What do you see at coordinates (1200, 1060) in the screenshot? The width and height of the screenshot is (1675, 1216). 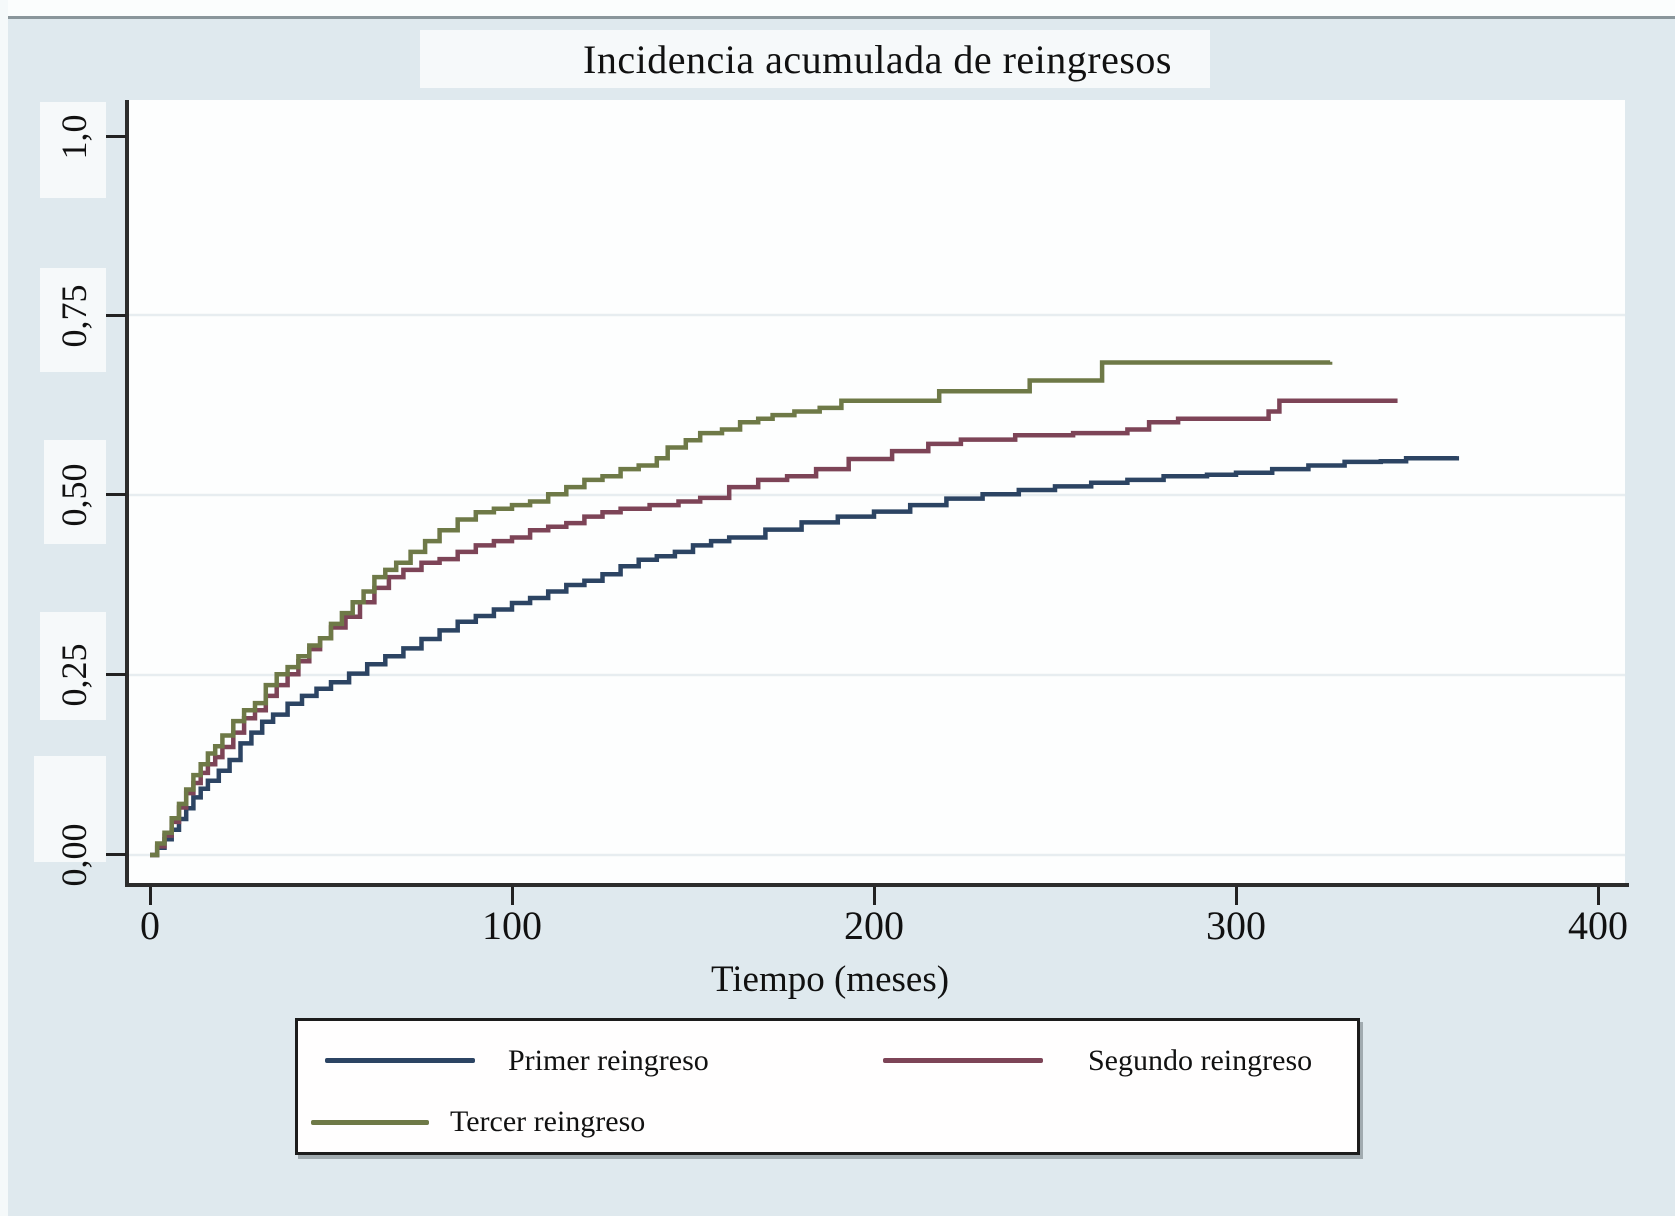 I see `legend-label-segundo-reingreso: Segundo reingreso` at bounding box center [1200, 1060].